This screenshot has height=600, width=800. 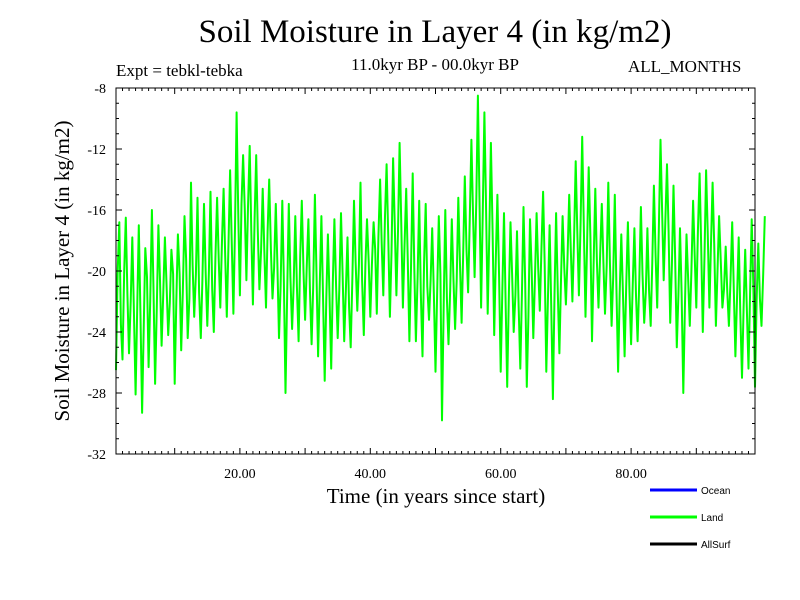 What do you see at coordinates (685, 66) in the screenshot?
I see `period-label: ALL_MONTHS` at bounding box center [685, 66].